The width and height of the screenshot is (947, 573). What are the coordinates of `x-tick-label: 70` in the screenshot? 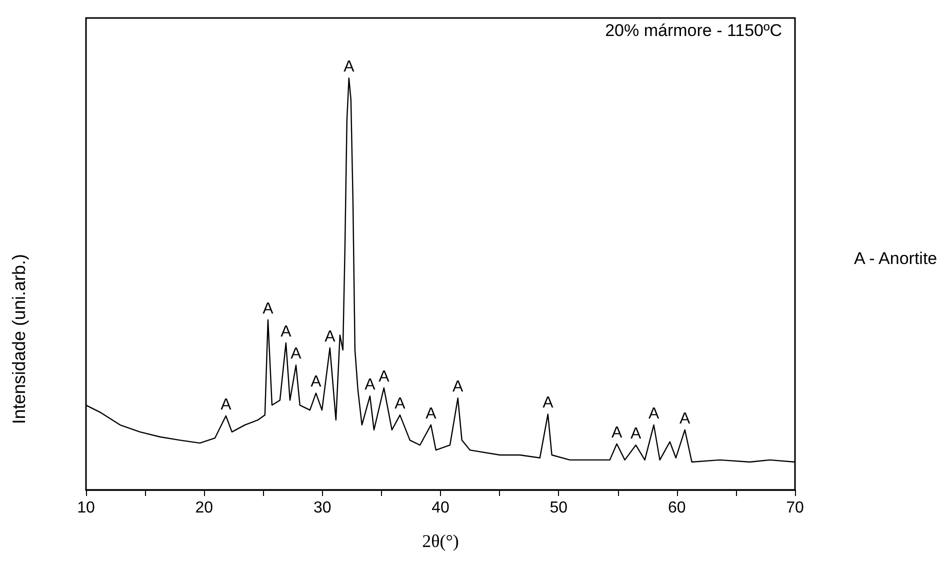 It's located at (795, 508).